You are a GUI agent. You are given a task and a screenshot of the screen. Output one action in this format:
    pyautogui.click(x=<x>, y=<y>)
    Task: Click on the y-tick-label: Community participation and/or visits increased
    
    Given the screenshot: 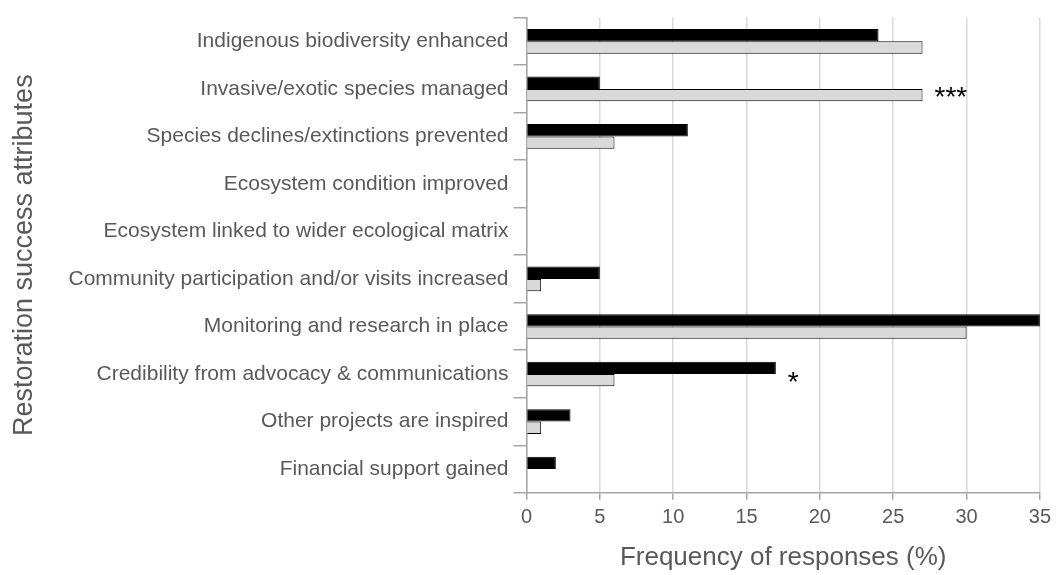 What is the action you would take?
    pyautogui.click(x=288, y=277)
    